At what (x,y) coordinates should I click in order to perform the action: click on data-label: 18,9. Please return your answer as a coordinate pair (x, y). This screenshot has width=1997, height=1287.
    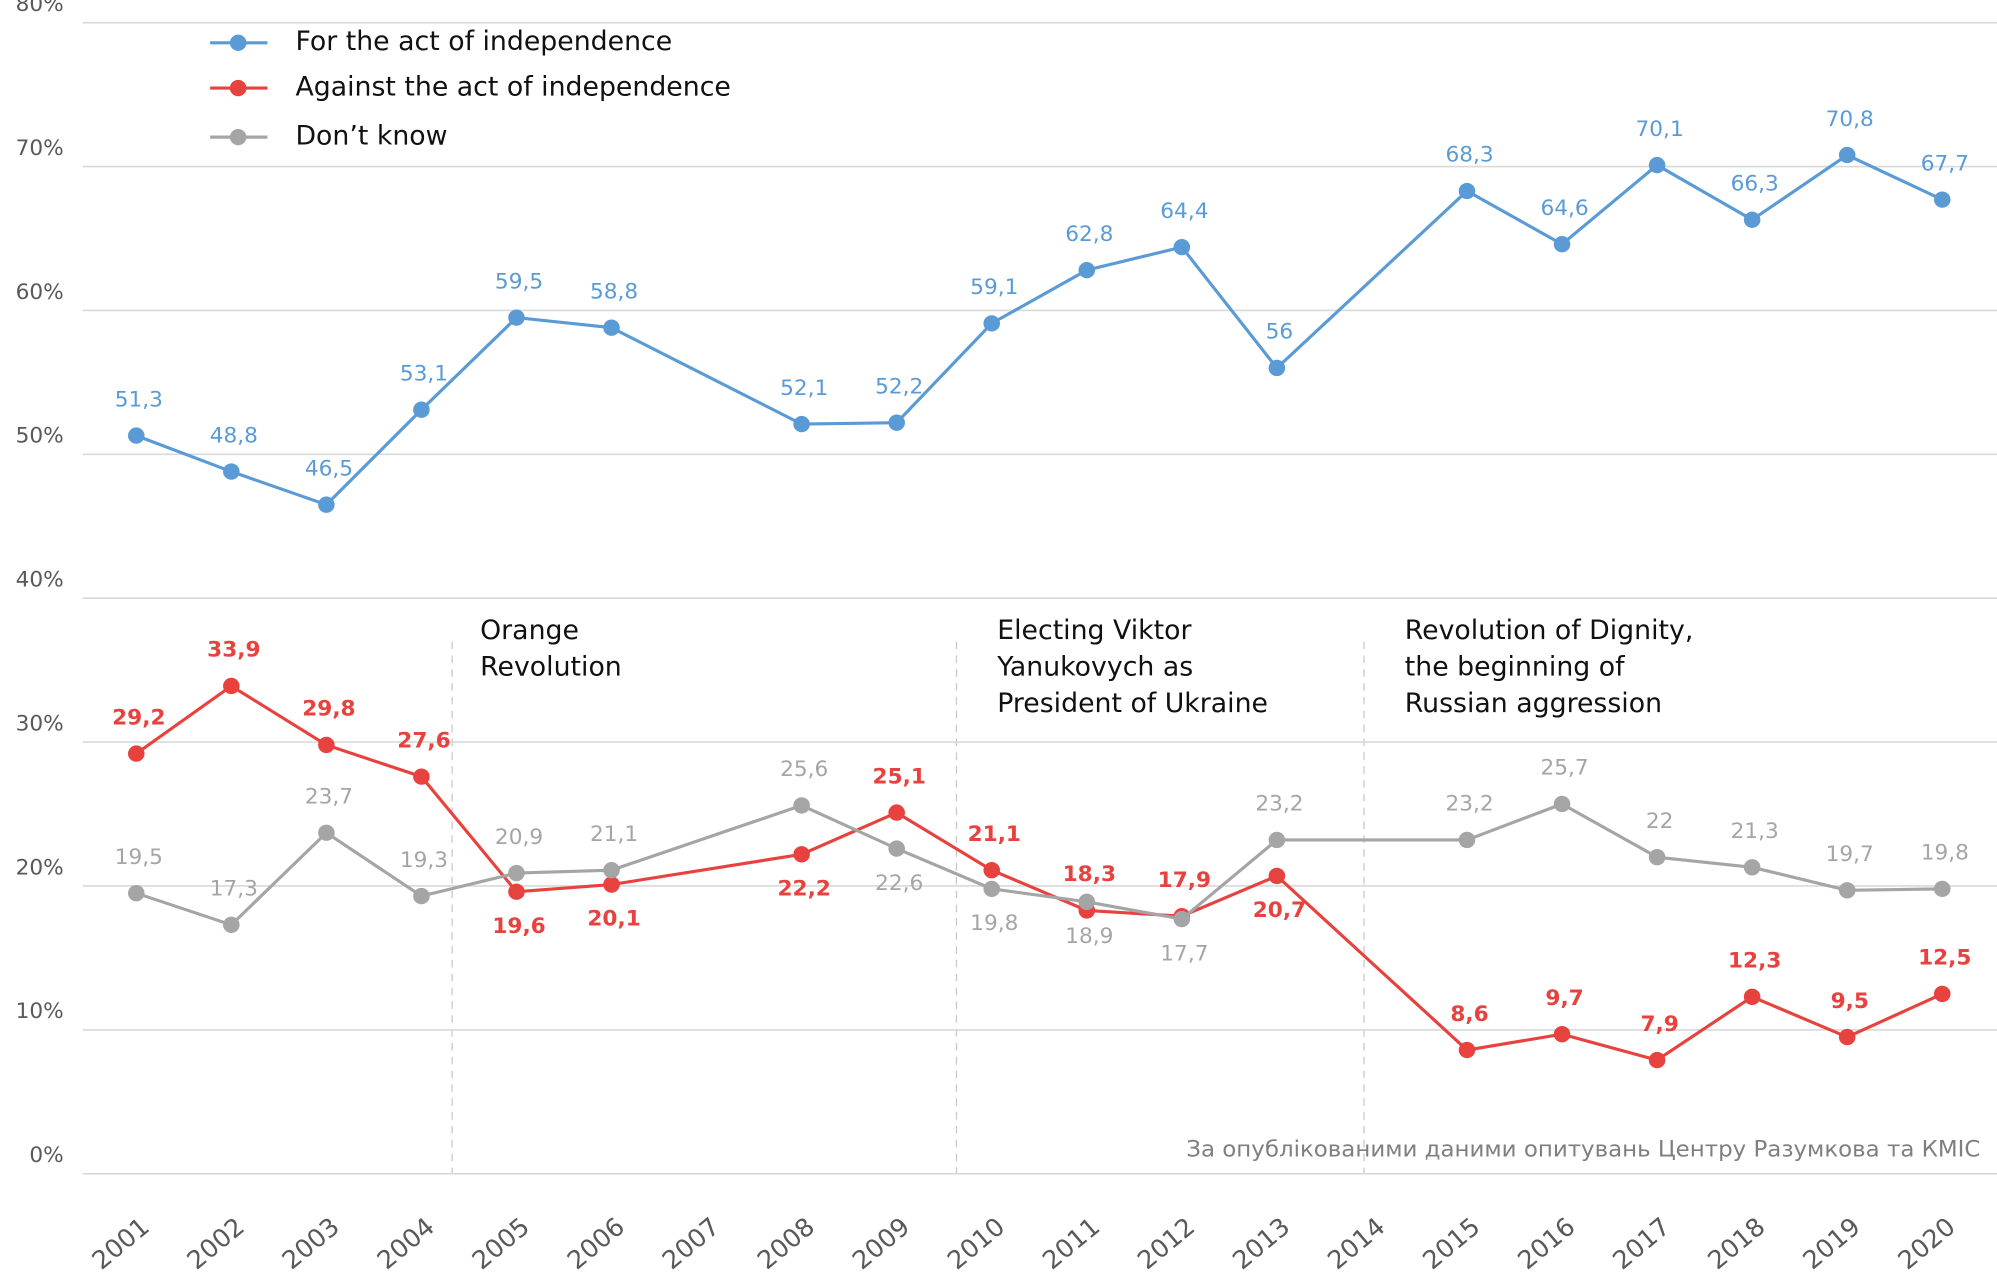
    Looking at the image, I should click on (1089, 936).